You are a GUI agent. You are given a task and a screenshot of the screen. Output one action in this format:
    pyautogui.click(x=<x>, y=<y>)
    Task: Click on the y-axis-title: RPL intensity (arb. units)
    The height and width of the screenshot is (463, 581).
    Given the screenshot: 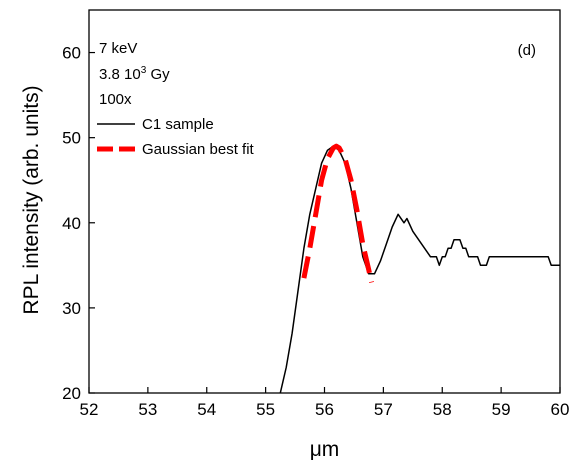 What is the action you would take?
    pyautogui.click(x=31, y=199)
    